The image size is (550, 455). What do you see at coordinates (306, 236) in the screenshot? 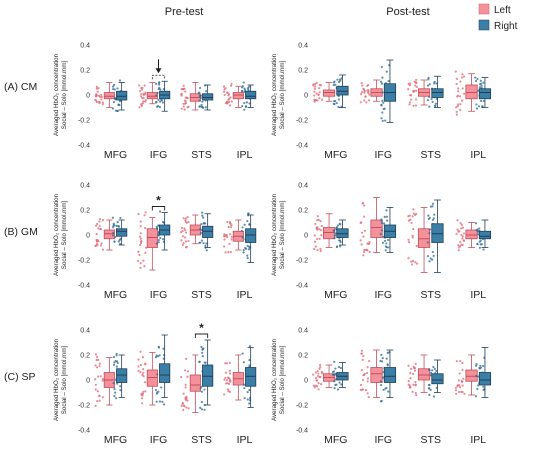
I see `y-tick-label: 0` at bounding box center [306, 236].